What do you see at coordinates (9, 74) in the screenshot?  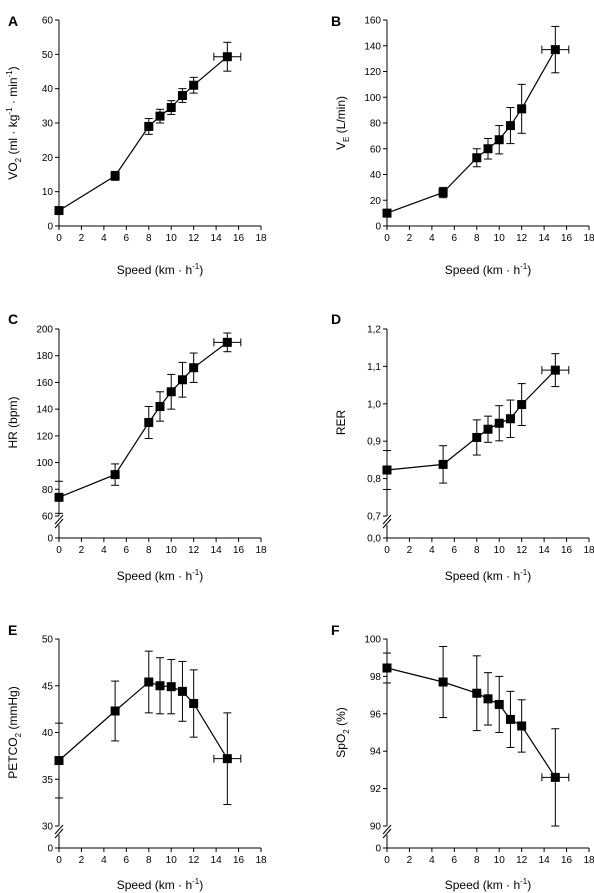 I see `y-axis-label-sup: -1` at bounding box center [9, 74].